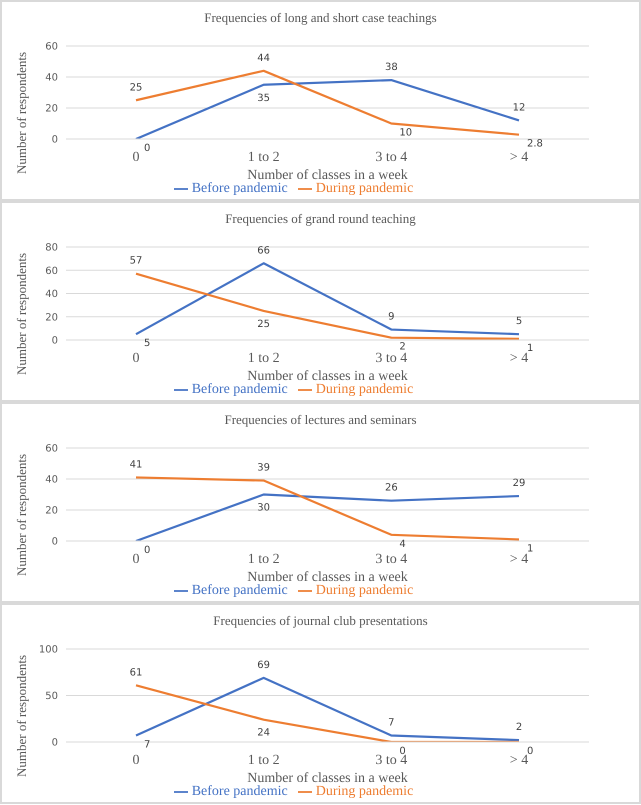 The width and height of the screenshot is (641, 805). Describe the element at coordinates (263, 250) in the screenshot. I see `data-label: 66` at that location.